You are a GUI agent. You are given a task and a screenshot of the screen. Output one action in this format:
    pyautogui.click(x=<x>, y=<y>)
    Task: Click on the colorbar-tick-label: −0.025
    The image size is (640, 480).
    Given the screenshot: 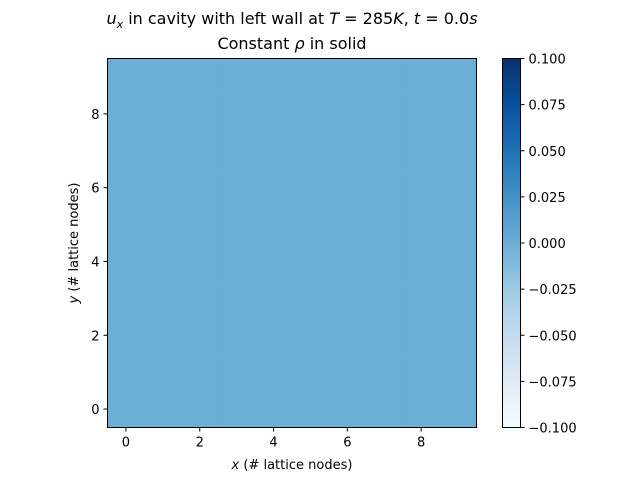 What is the action you would take?
    pyautogui.click(x=553, y=290)
    